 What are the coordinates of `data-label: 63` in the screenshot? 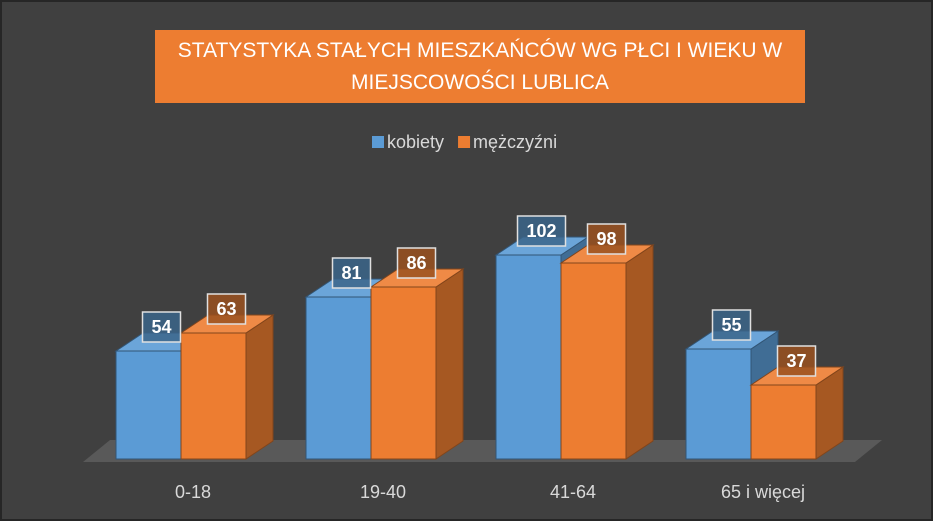 It's located at (226, 309).